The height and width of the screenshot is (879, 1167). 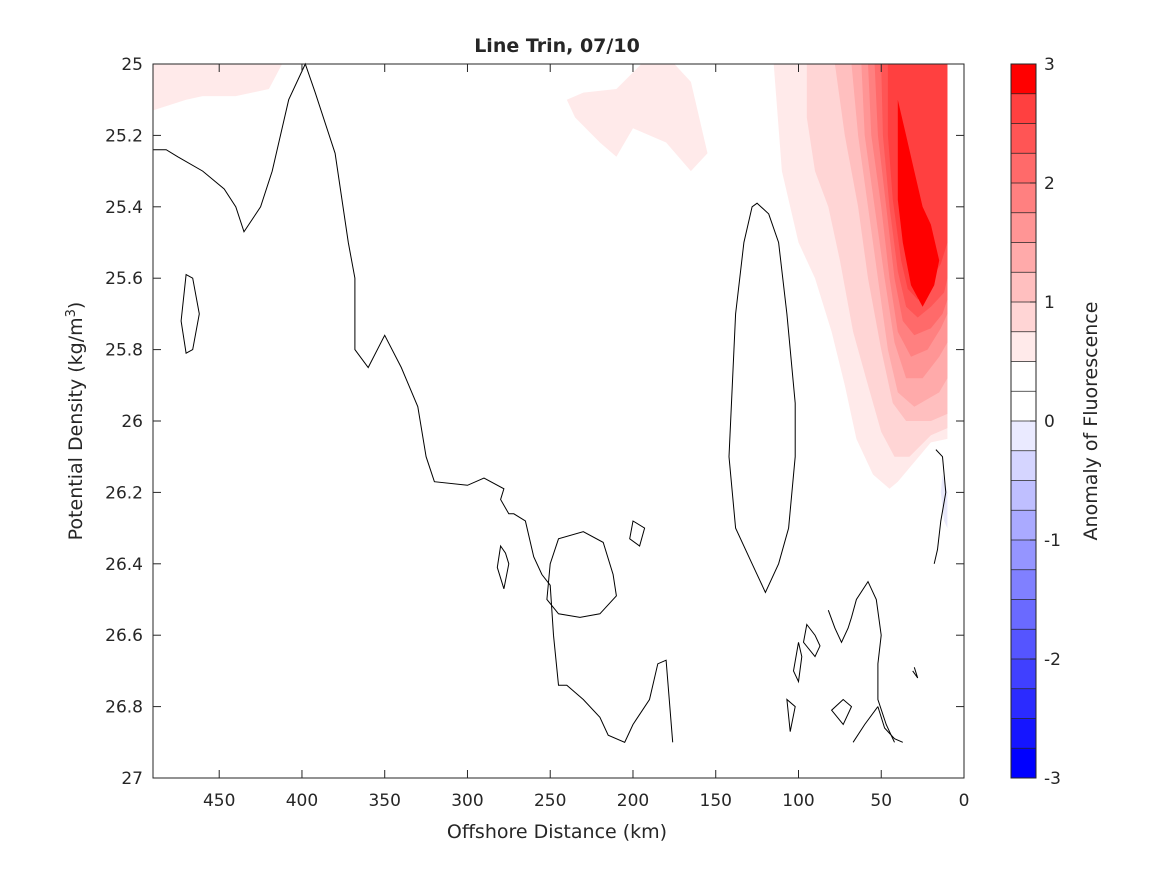 What do you see at coordinates (124, 708) in the screenshot?
I see `y-tick-label: 26.8` at bounding box center [124, 708].